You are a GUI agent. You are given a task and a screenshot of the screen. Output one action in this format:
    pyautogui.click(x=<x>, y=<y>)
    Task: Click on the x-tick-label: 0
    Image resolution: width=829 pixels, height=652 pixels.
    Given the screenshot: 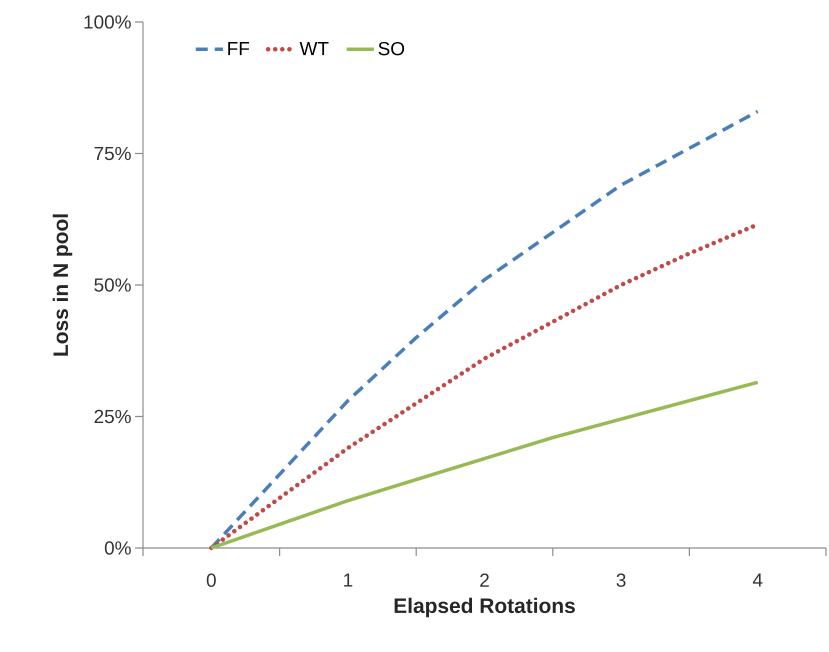 What is the action you would take?
    pyautogui.click(x=211, y=580)
    